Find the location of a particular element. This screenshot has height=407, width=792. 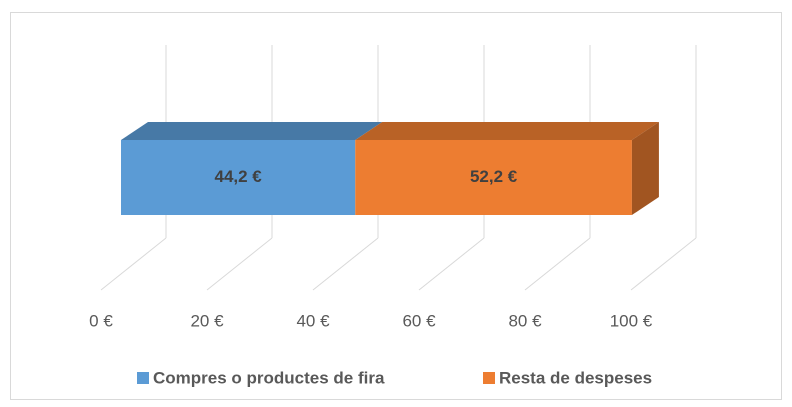

x-tick-label: 100 € is located at coordinates (631, 320).